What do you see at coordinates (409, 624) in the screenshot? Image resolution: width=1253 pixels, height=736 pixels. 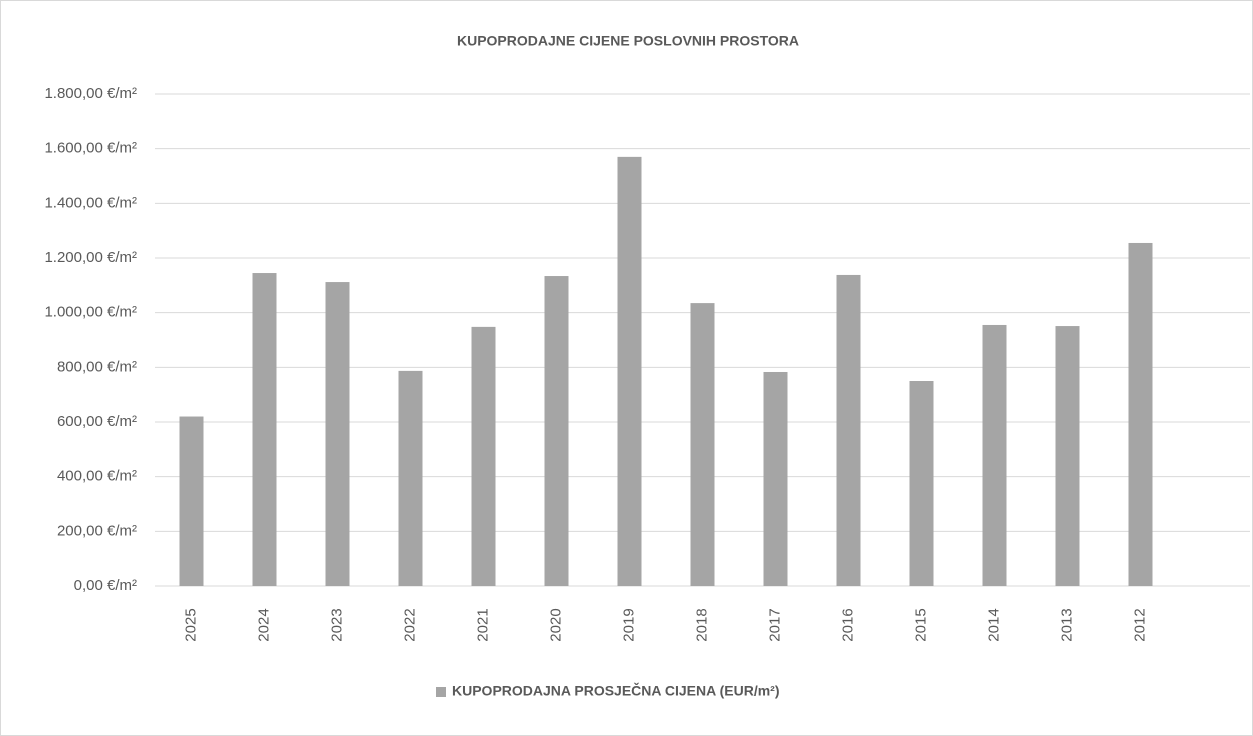 I see `x-tick-label: 2022` at bounding box center [409, 624].